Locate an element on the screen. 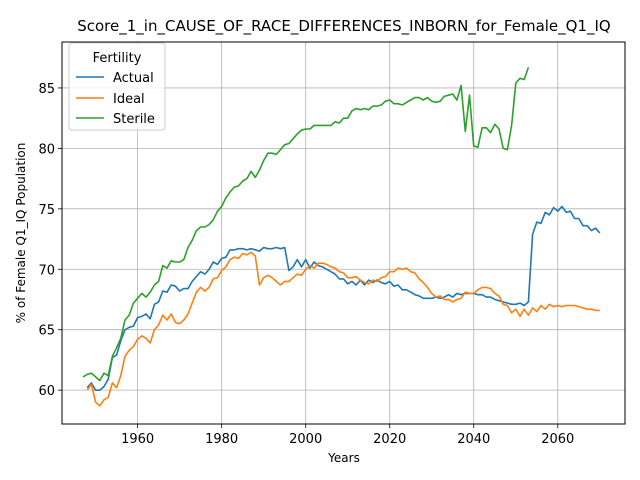 Image resolution: width=640 pixels, height=480 pixels. x-axis-title: Years is located at coordinates (343, 458).